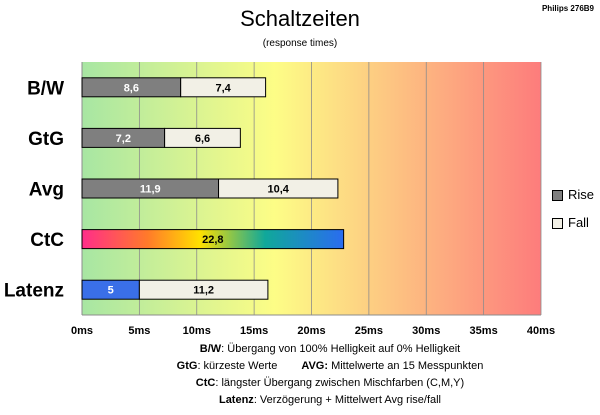 This screenshot has height=415, width=600. What do you see at coordinates (111, 291) in the screenshot?
I see `data-label: 5` at bounding box center [111, 291].